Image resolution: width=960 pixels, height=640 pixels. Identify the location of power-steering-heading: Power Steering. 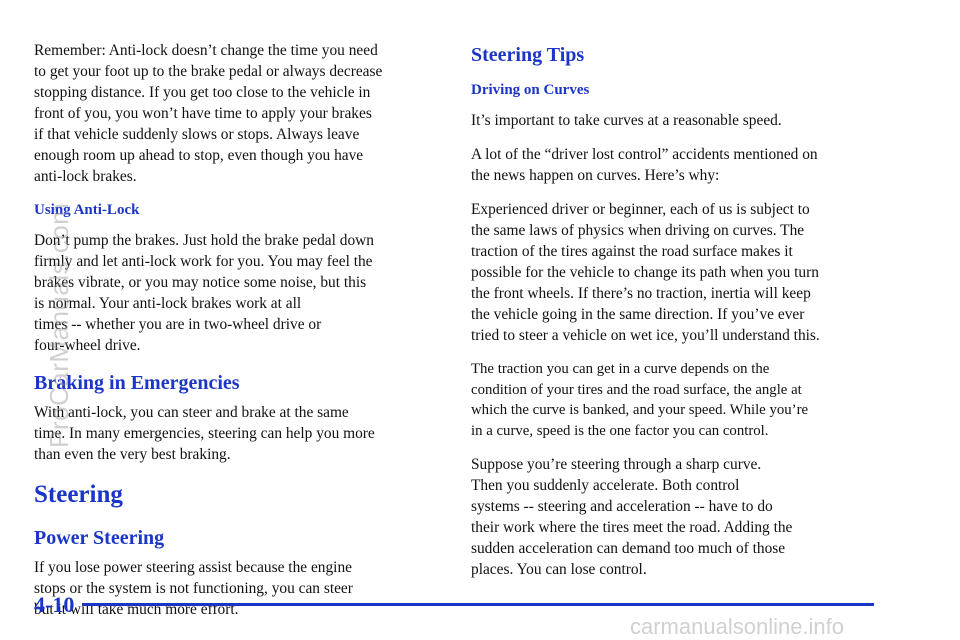
(99, 538).